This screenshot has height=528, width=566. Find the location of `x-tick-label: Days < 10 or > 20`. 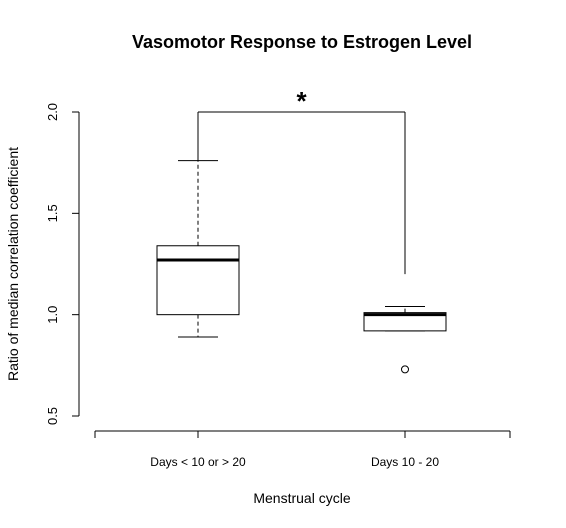

x-tick-label: Days < 10 or > 20 is located at coordinates (198, 462).